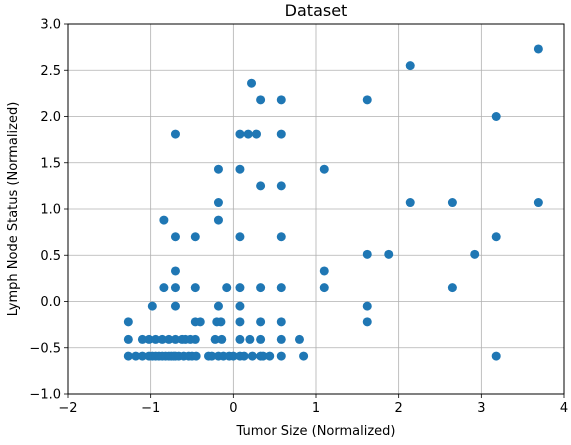  Describe the element at coordinates (316, 408) in the screenshot. I see `x-tick-label: 1` at that location.